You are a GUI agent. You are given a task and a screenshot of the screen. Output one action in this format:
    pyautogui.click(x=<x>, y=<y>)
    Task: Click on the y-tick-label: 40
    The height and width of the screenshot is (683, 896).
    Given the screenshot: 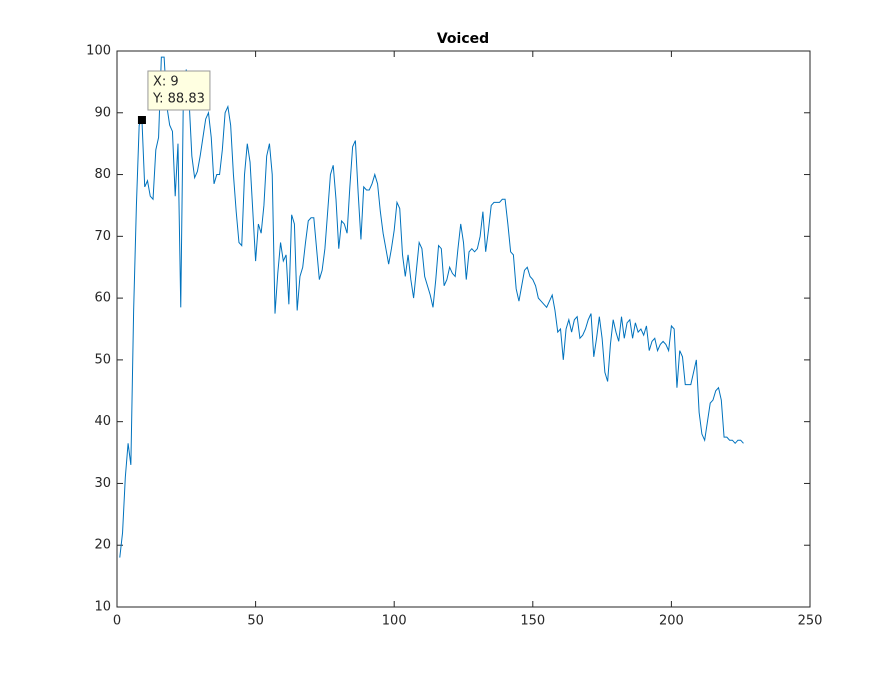 What is the action you would take?
    pyautogui.click(x=102, y=421)
    